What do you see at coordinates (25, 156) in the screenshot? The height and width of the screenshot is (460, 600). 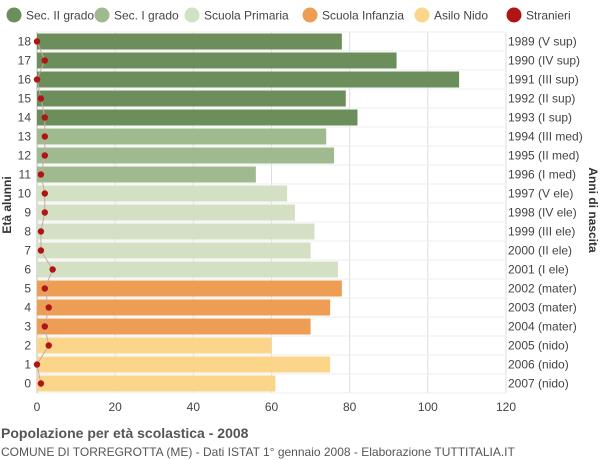 I see `age-label: 12` at bounding box center [25, 156].